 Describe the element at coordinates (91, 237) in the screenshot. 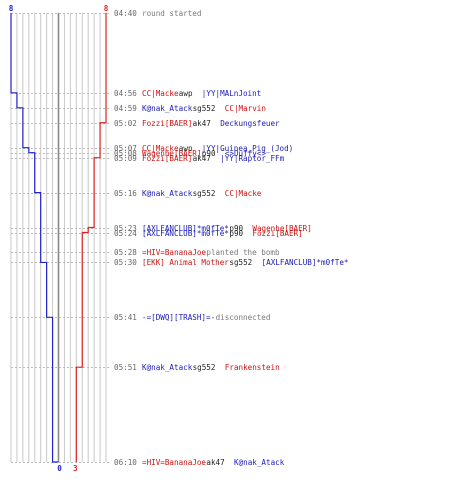

I see `red-team-line` at that location.